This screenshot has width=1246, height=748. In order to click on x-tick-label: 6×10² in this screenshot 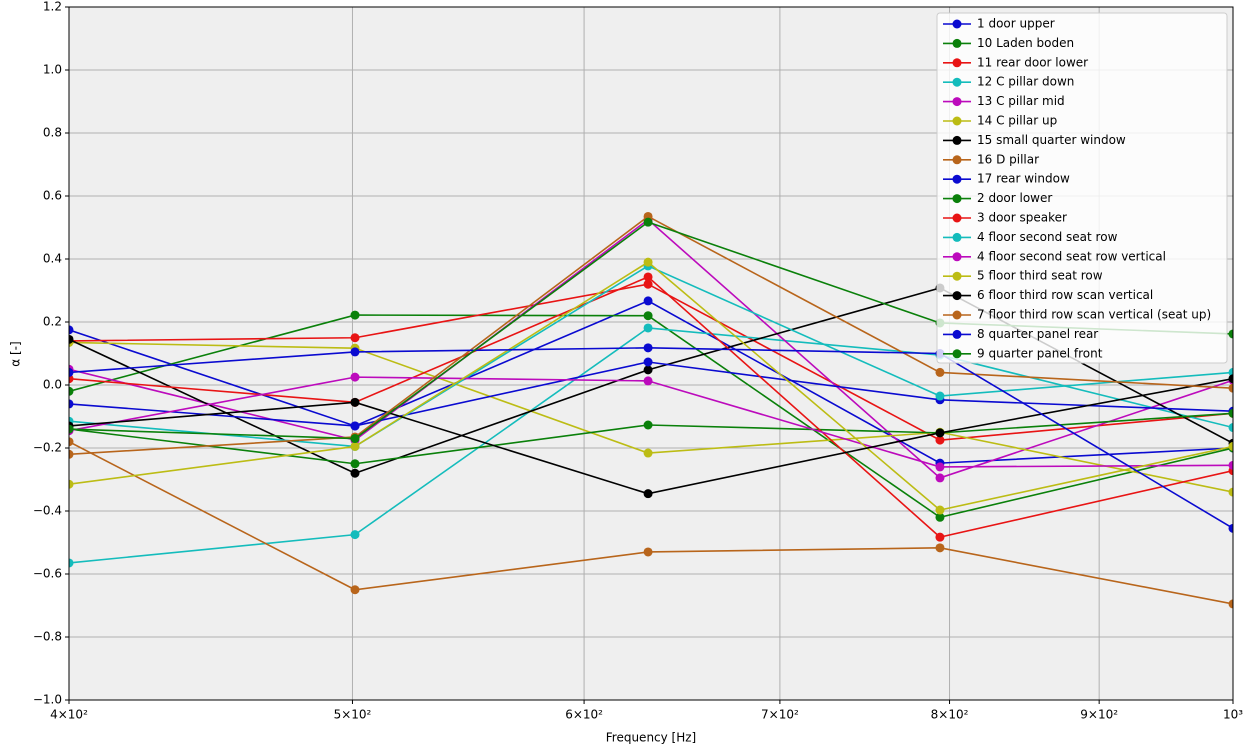, I will do `click(584, 715)`.